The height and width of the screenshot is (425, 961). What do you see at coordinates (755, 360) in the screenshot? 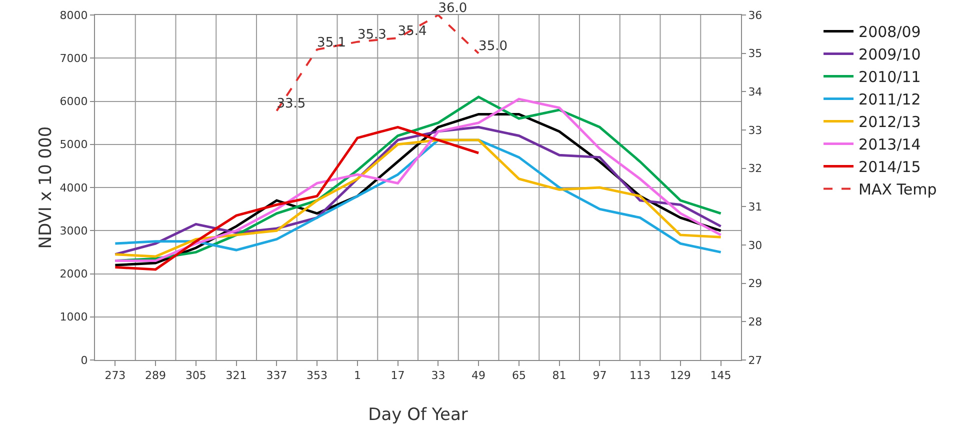
I see `y2-tick-label: 27` at bounding box center [755, 360].